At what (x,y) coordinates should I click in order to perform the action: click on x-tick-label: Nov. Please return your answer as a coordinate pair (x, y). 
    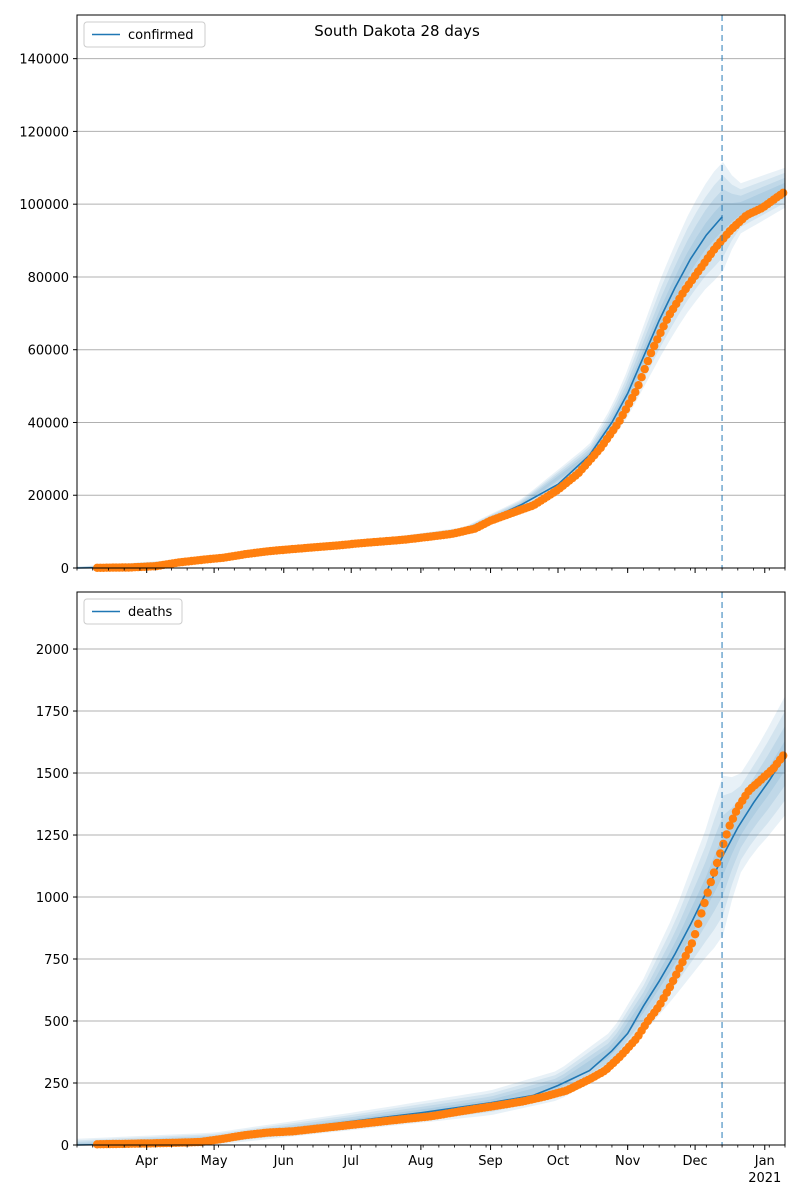
    Looking at the image, I should click on (628, 1161).